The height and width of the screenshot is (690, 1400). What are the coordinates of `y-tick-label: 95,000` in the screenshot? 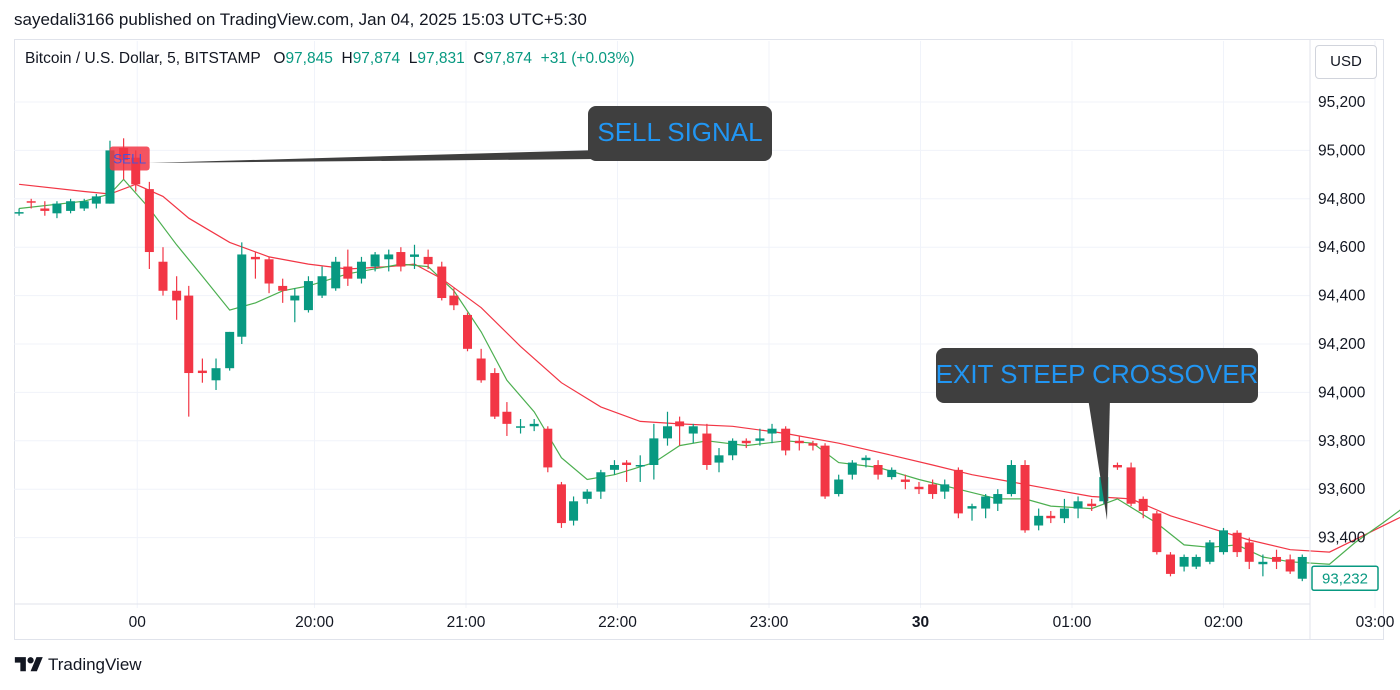 It's located at (1342, 150).